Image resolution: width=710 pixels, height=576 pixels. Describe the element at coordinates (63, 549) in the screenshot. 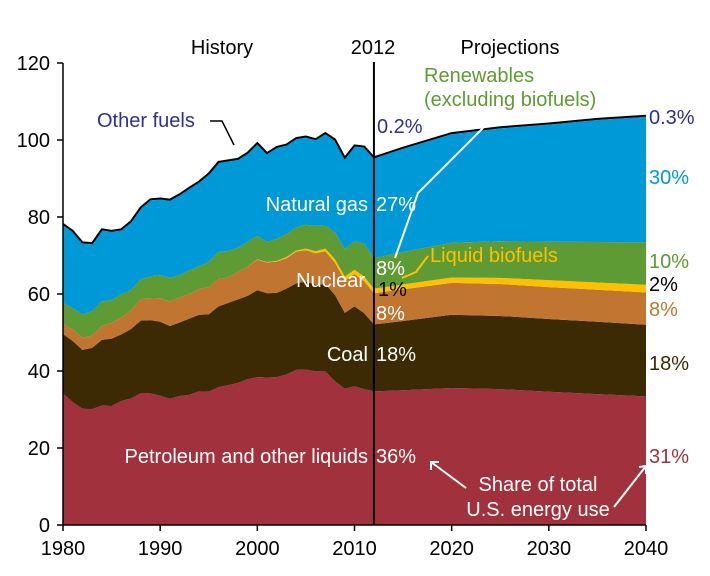

I see `x-tick-label: 1980` at that location.